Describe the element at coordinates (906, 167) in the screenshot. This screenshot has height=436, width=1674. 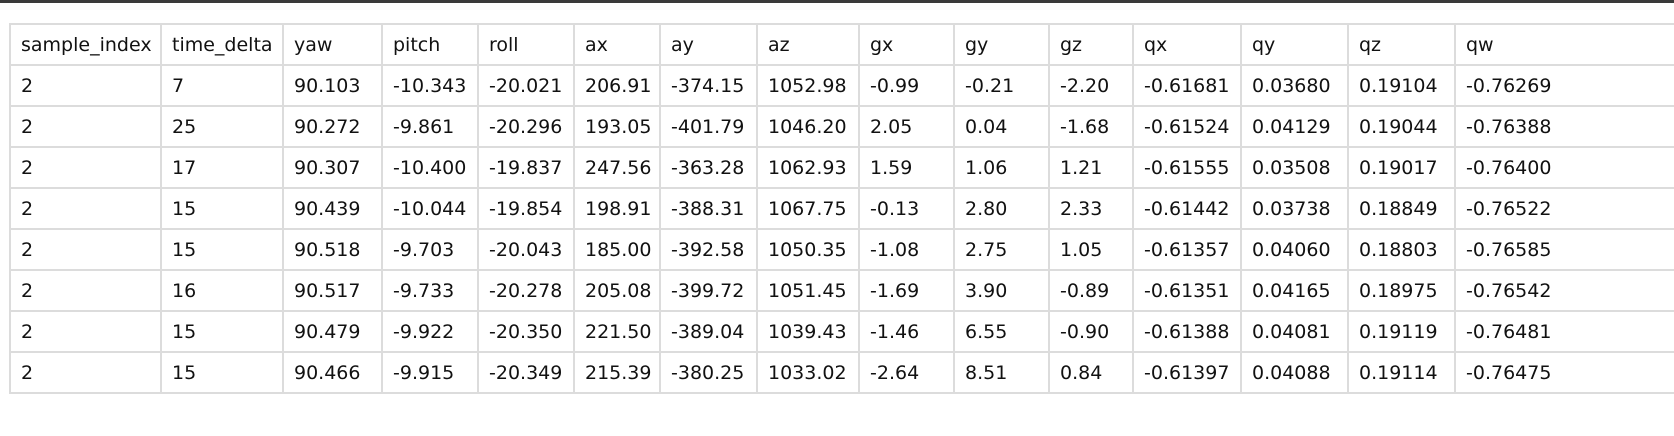
I see `cell-gx: 1.59` at that location.